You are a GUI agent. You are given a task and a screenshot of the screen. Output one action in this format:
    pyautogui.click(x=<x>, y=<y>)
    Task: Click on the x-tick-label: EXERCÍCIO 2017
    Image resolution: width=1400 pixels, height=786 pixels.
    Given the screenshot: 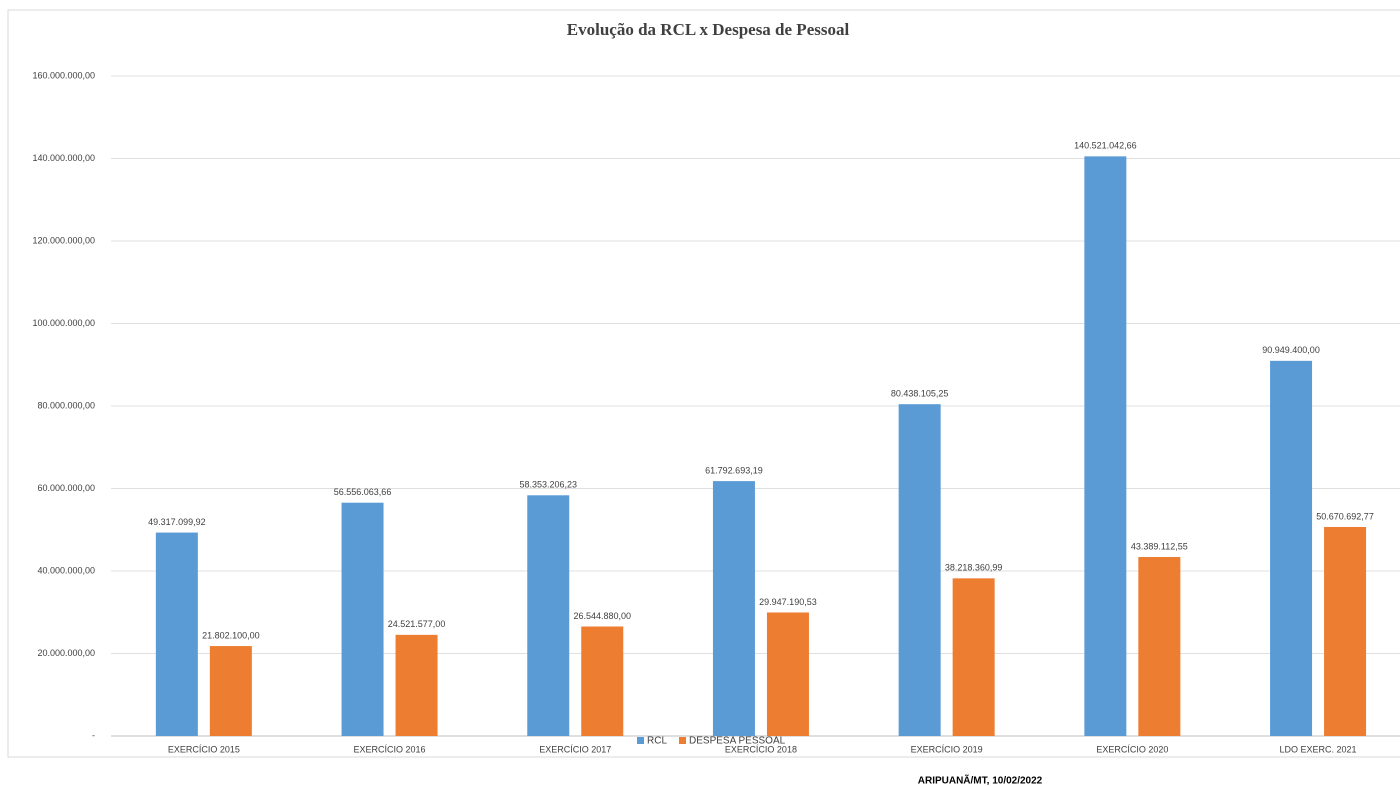 What is the action you would take?
    pyautogui.click(x=575, y=749)
    